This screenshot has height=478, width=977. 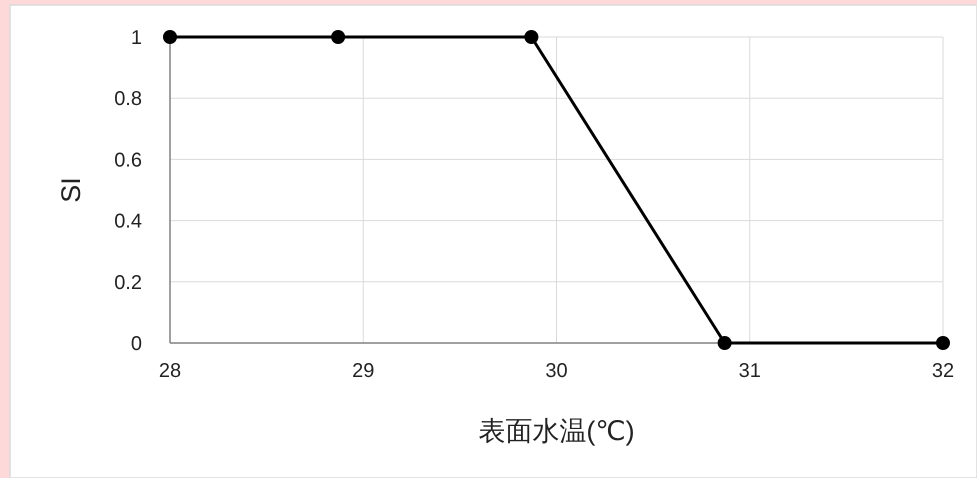 What do you see at coordinates (556, 371) in the screenshot?
I see `x-tick-label: 30` at bounding box center [556, 371].